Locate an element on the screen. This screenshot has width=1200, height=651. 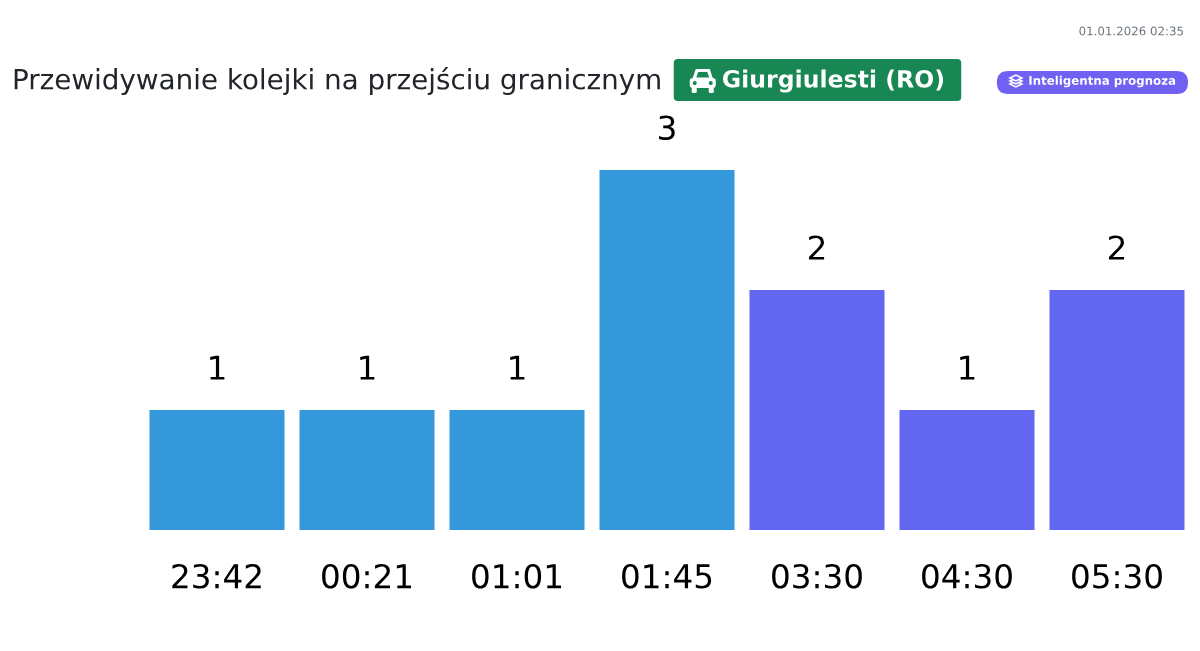
chart-title: Przewidywanie kolejki na przejściu granicznym is located at coordinates (337, 81).